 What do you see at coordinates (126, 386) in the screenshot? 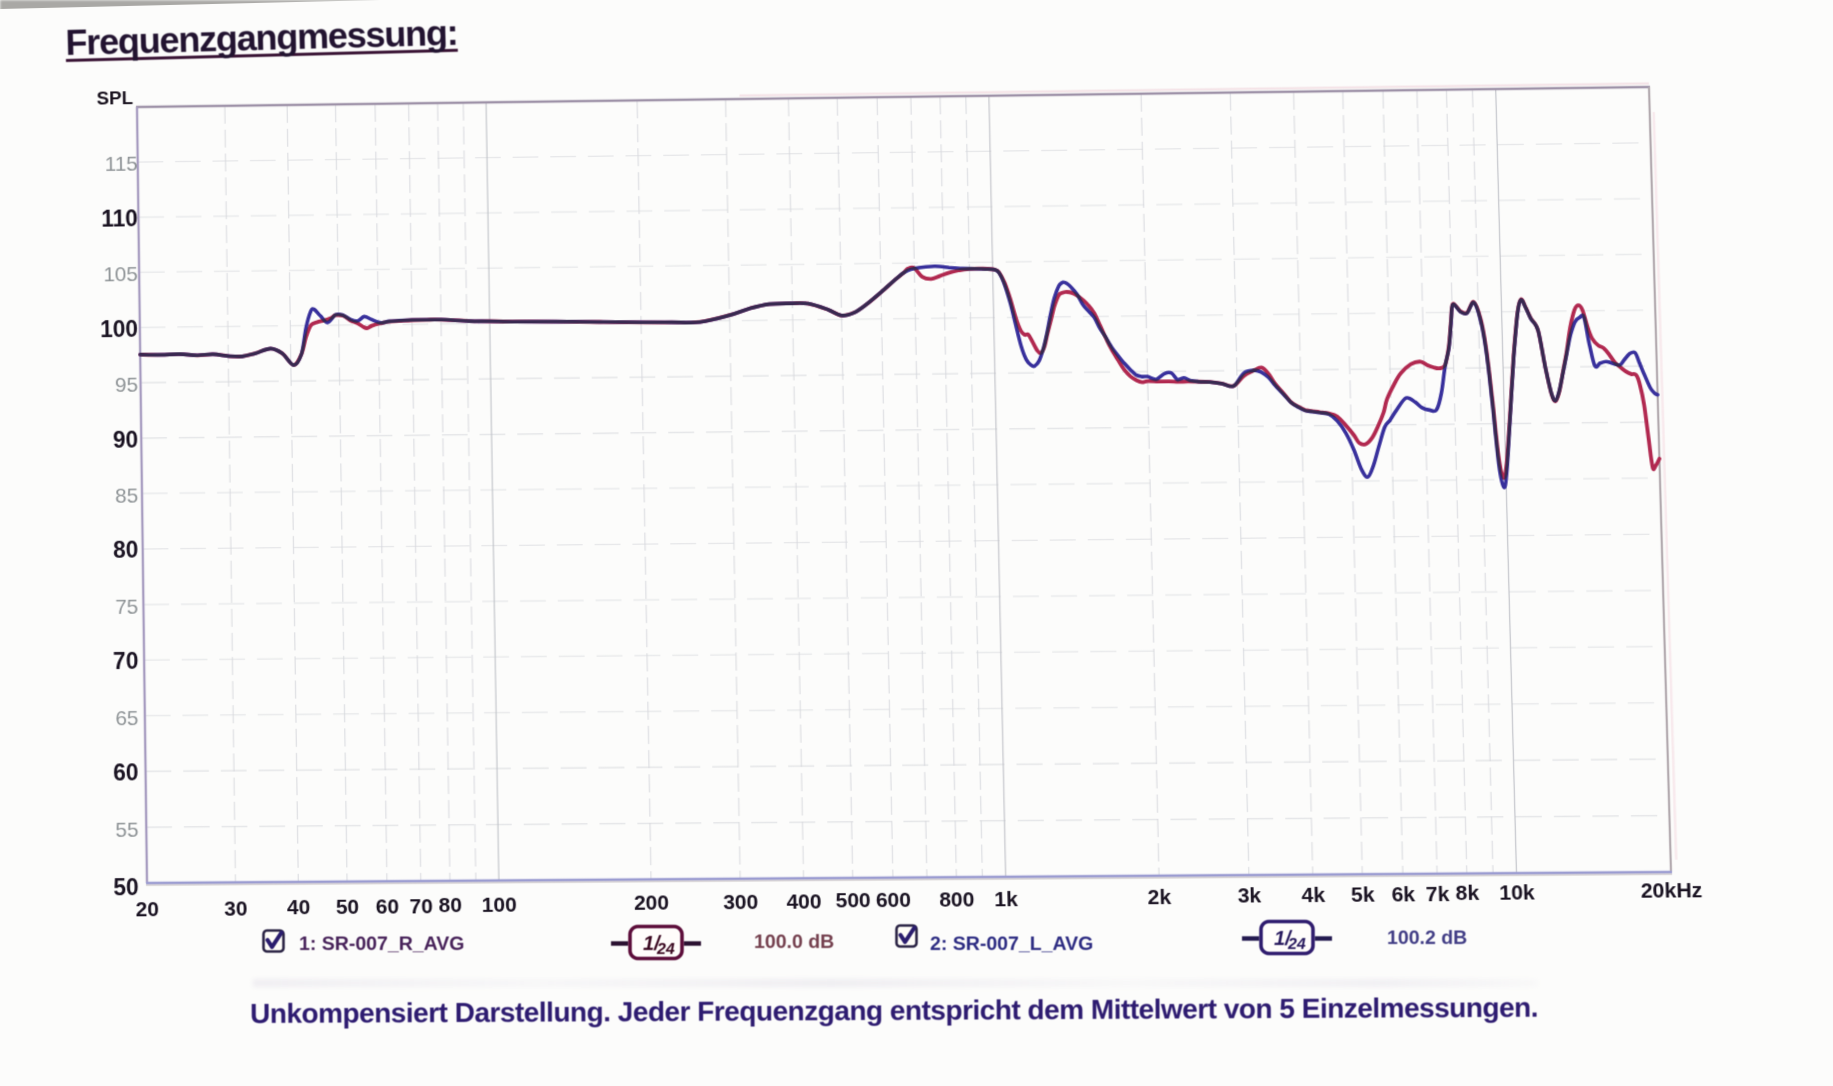
I see `svg-text: 95` at bounding box center [126, 386].